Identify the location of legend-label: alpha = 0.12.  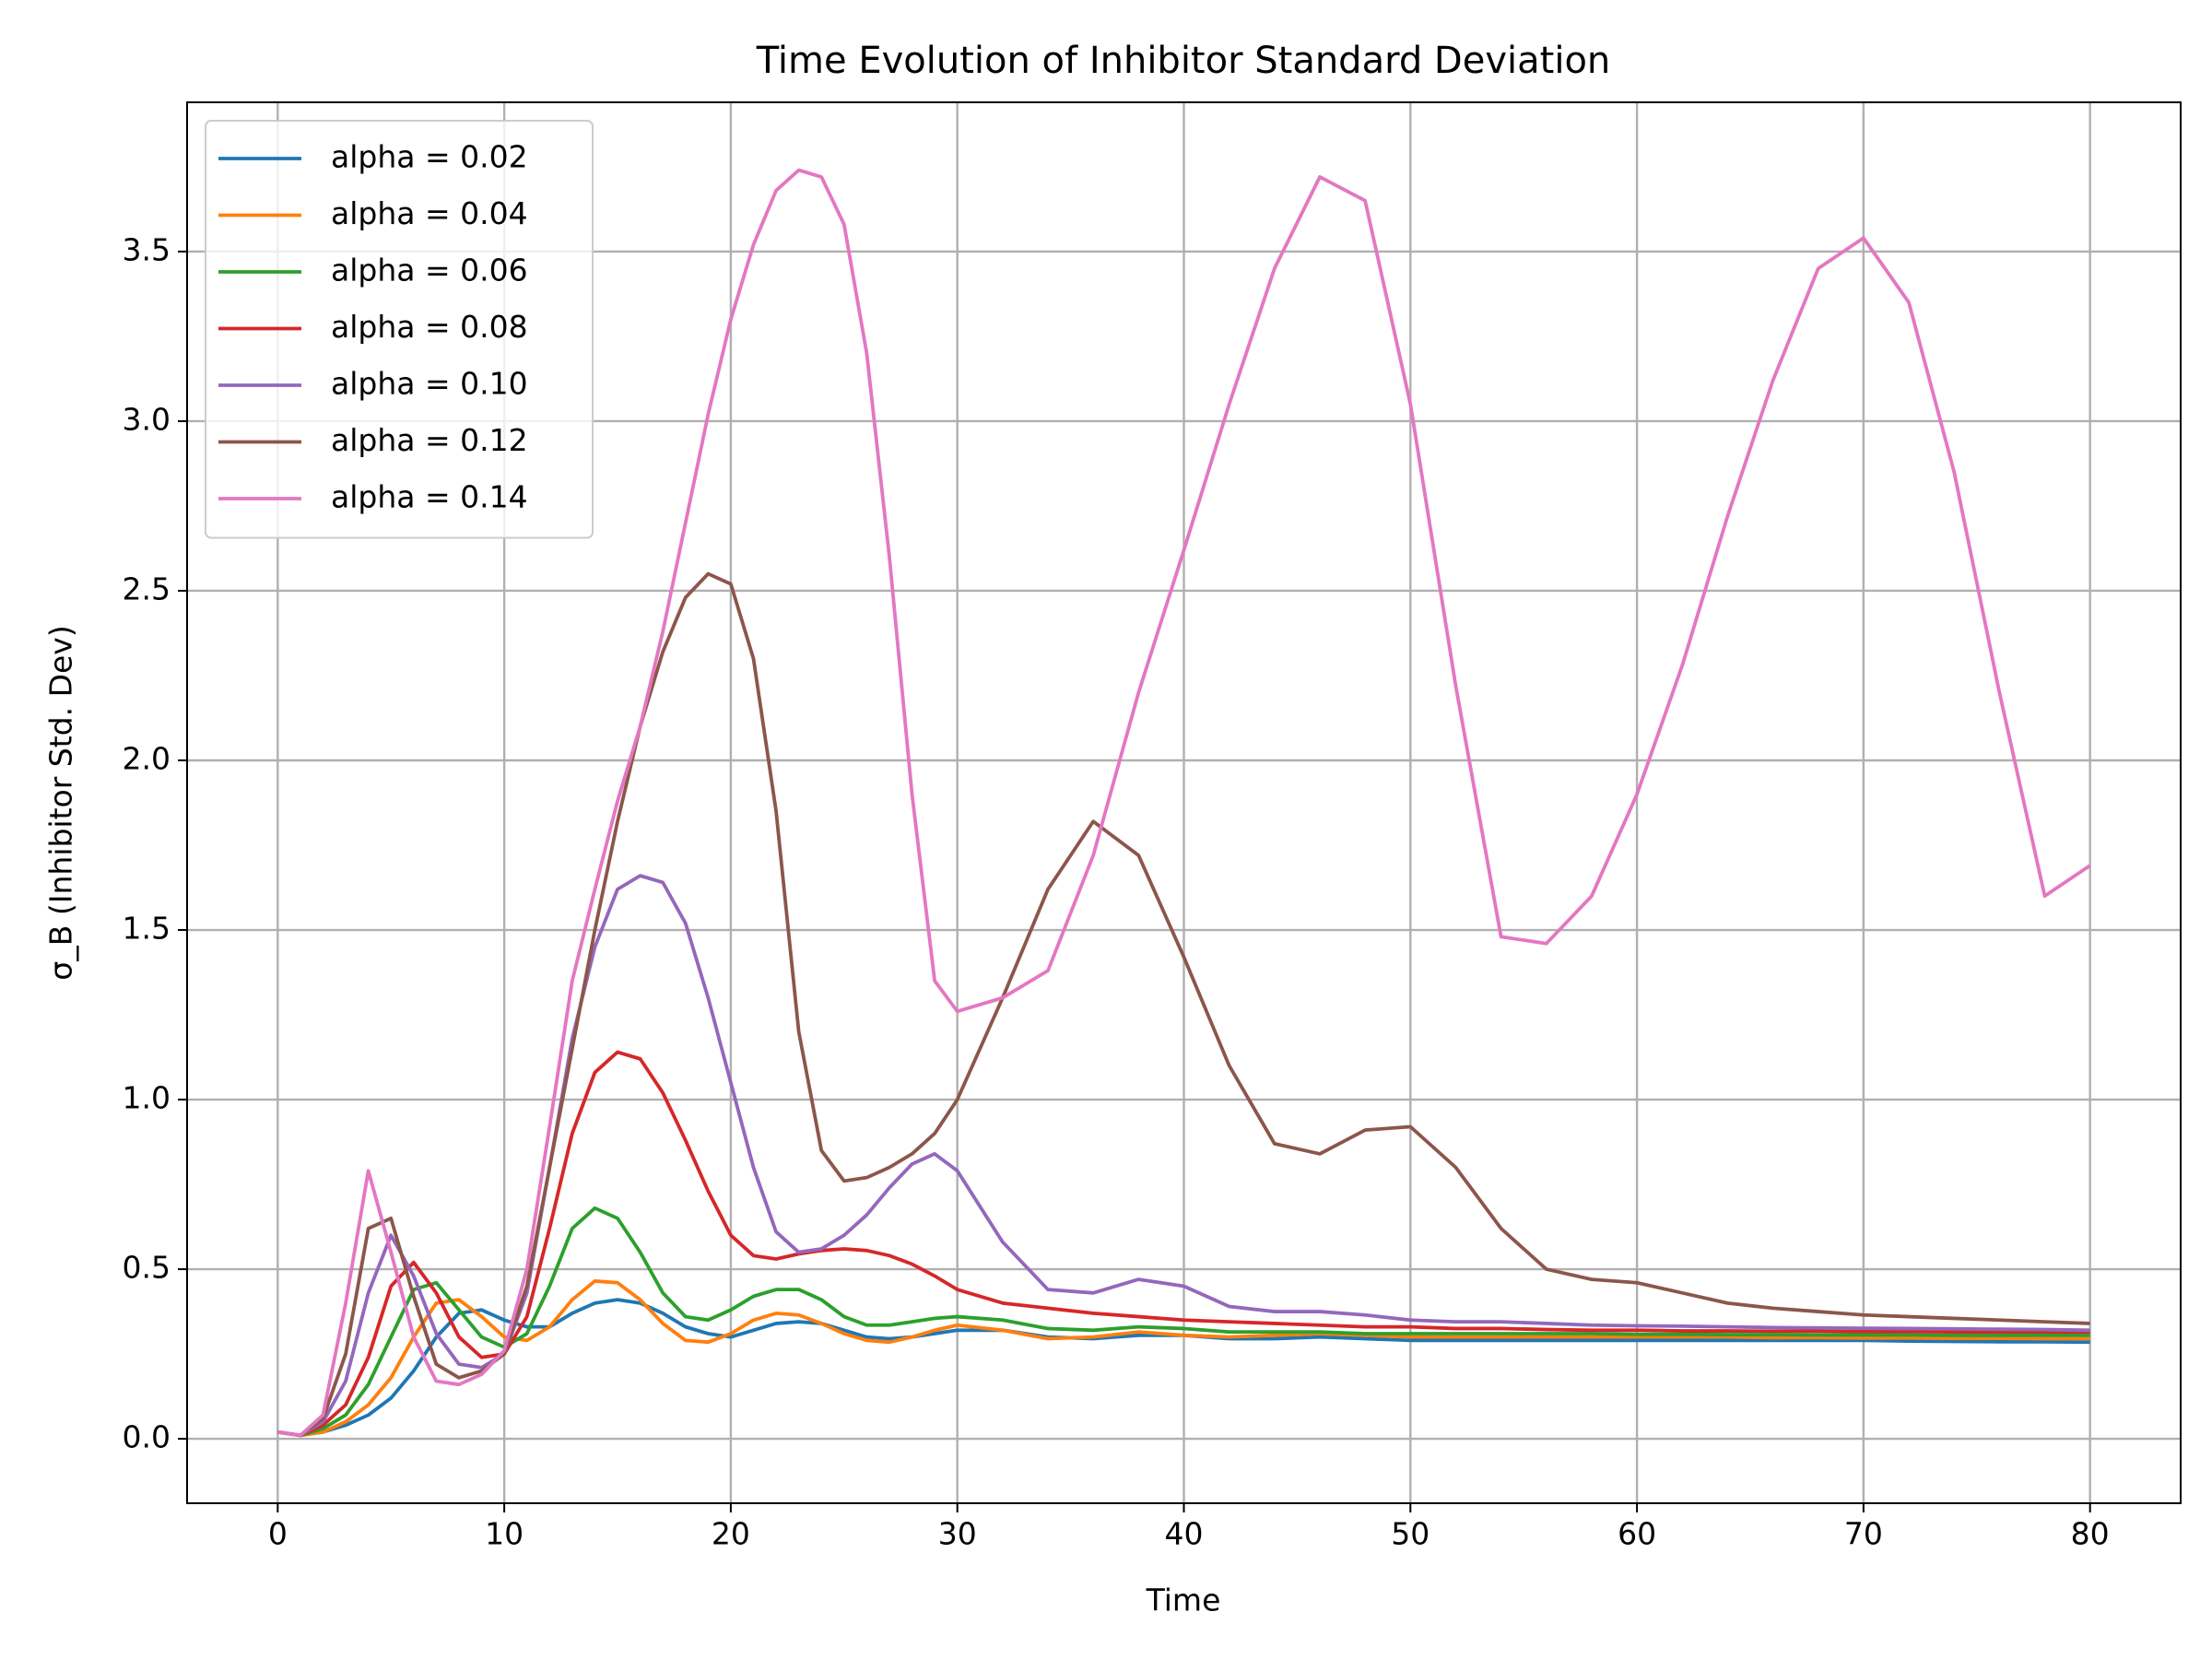
(429, 440).